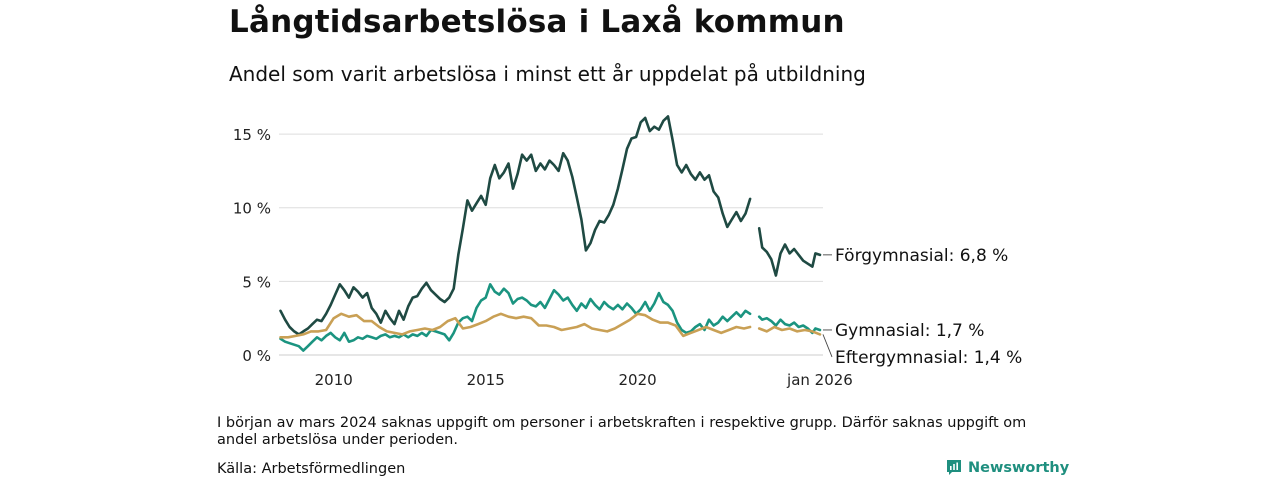 The image size is (1280, 480). I want to click on series-end-label: Förgymnasial: 6,8 %, so click(921, 256).